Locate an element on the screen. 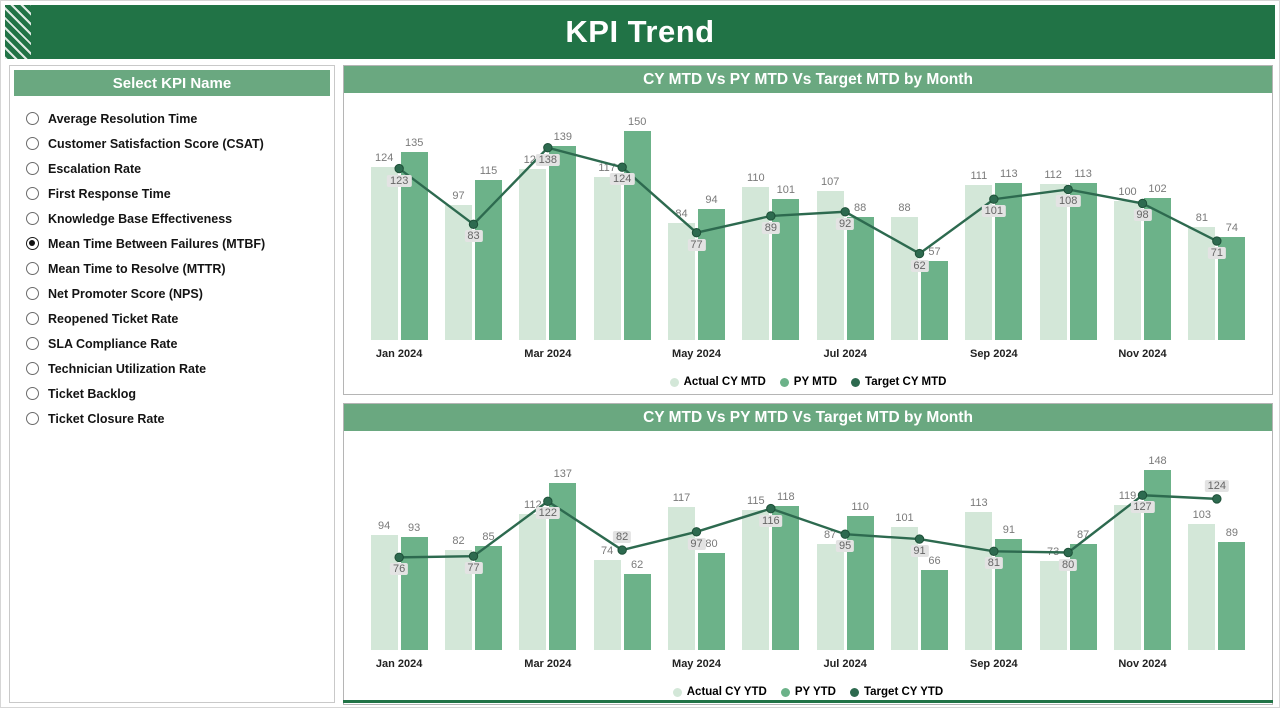 This screenshot has height=708, width=1280. kpi-option-mean-time-between-failures-mtbf: Mean Time Between Failures (MTBF) is located at coordinates (178, 243).